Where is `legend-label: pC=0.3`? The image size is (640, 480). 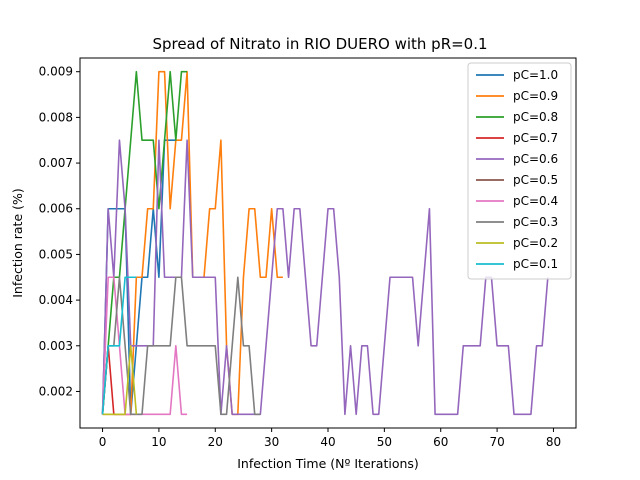 legend-label: pC=0.3 is located at coordinates (535, 222).